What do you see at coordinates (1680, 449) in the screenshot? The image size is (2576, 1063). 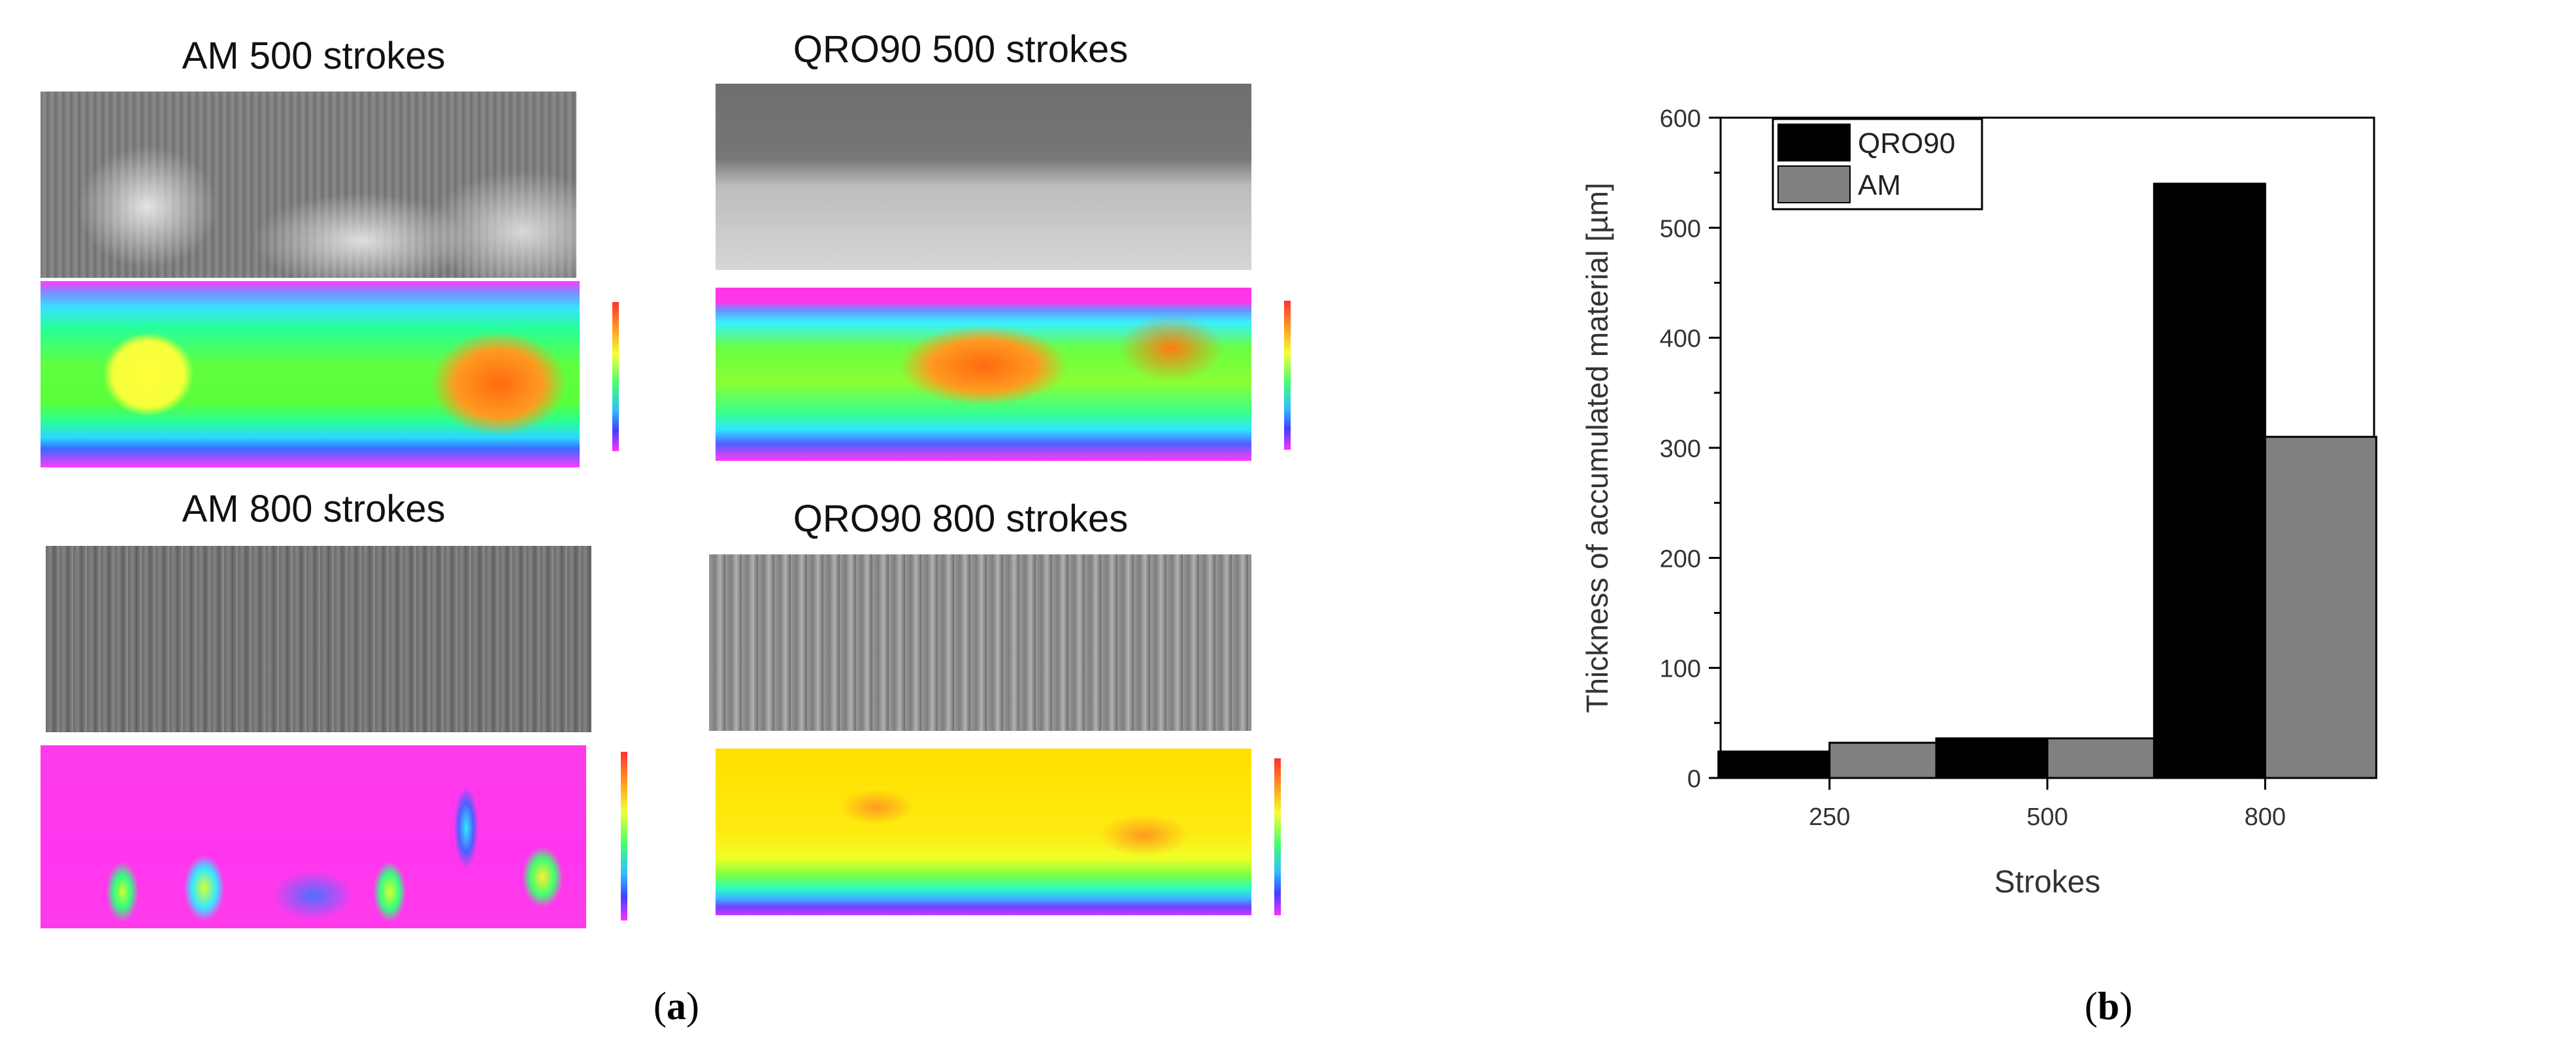 I see `y-tick-label: 300` at bounding box center [1680, 449].